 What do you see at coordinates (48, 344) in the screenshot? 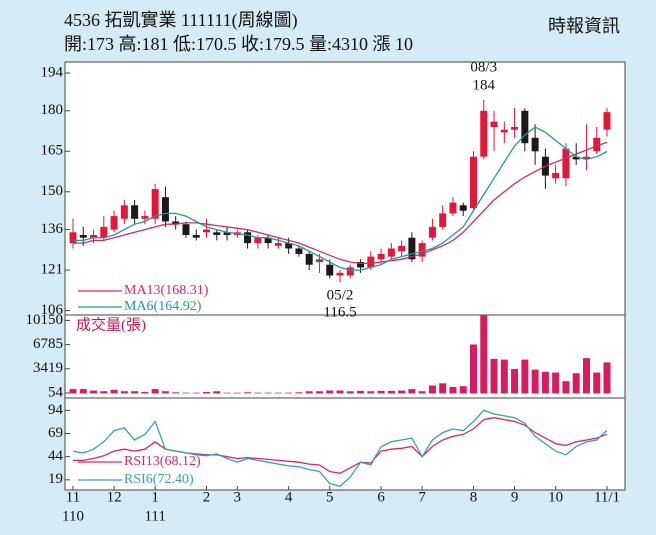
I see `y-tick-label: 6785` at bounding box center [48, 344].